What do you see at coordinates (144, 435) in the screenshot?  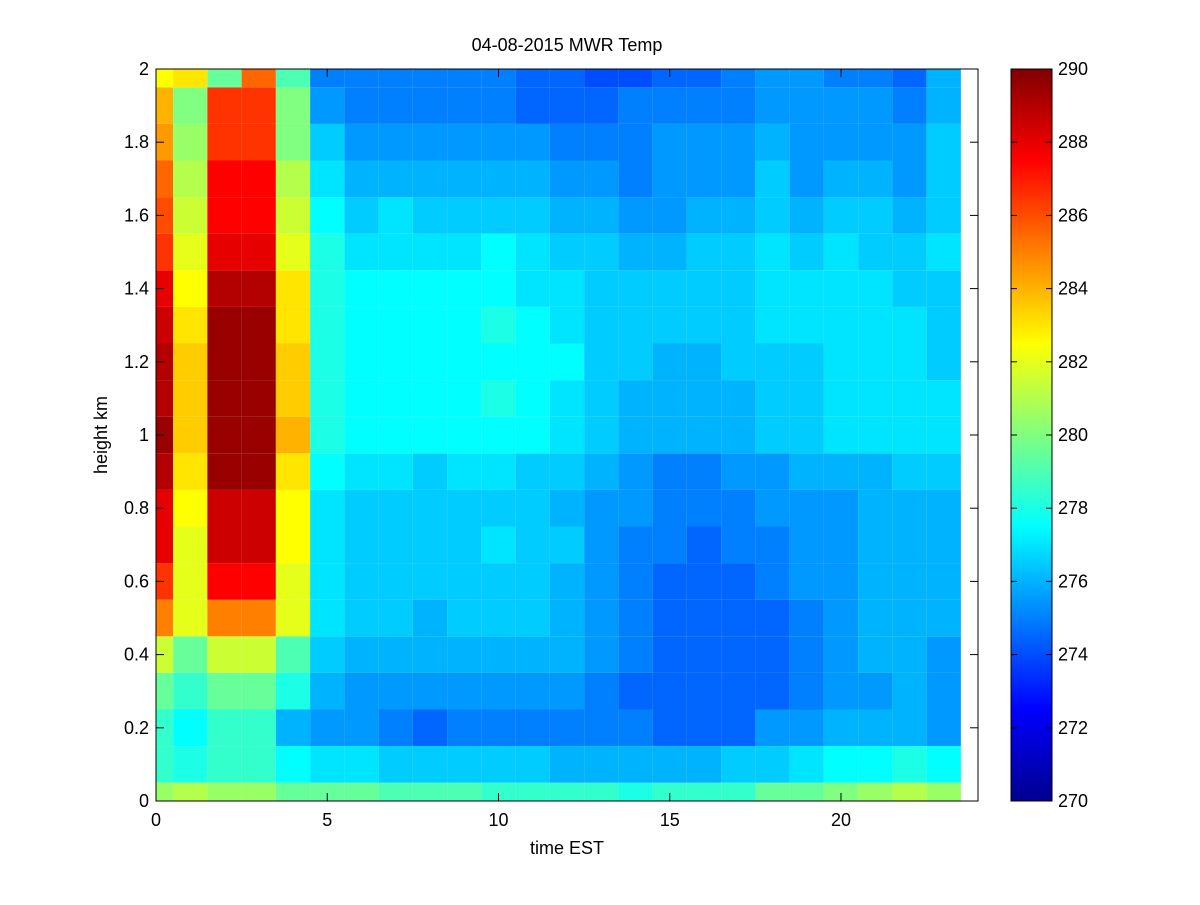 I see `y-tick-label: 1` at bounding box center [144, 435].